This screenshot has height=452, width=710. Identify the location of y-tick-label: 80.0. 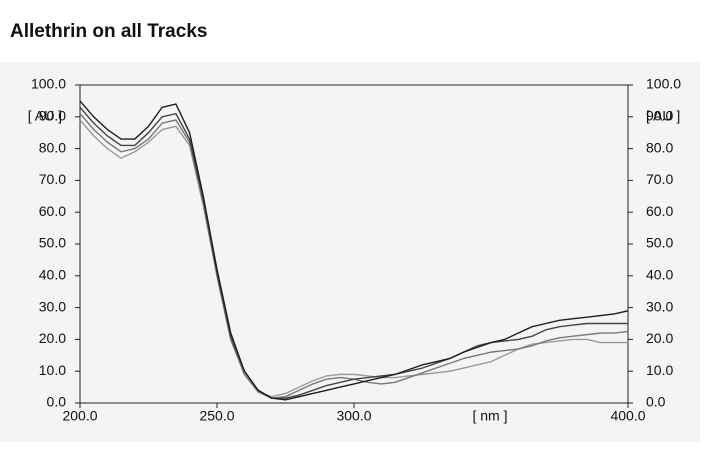
(52, 147).